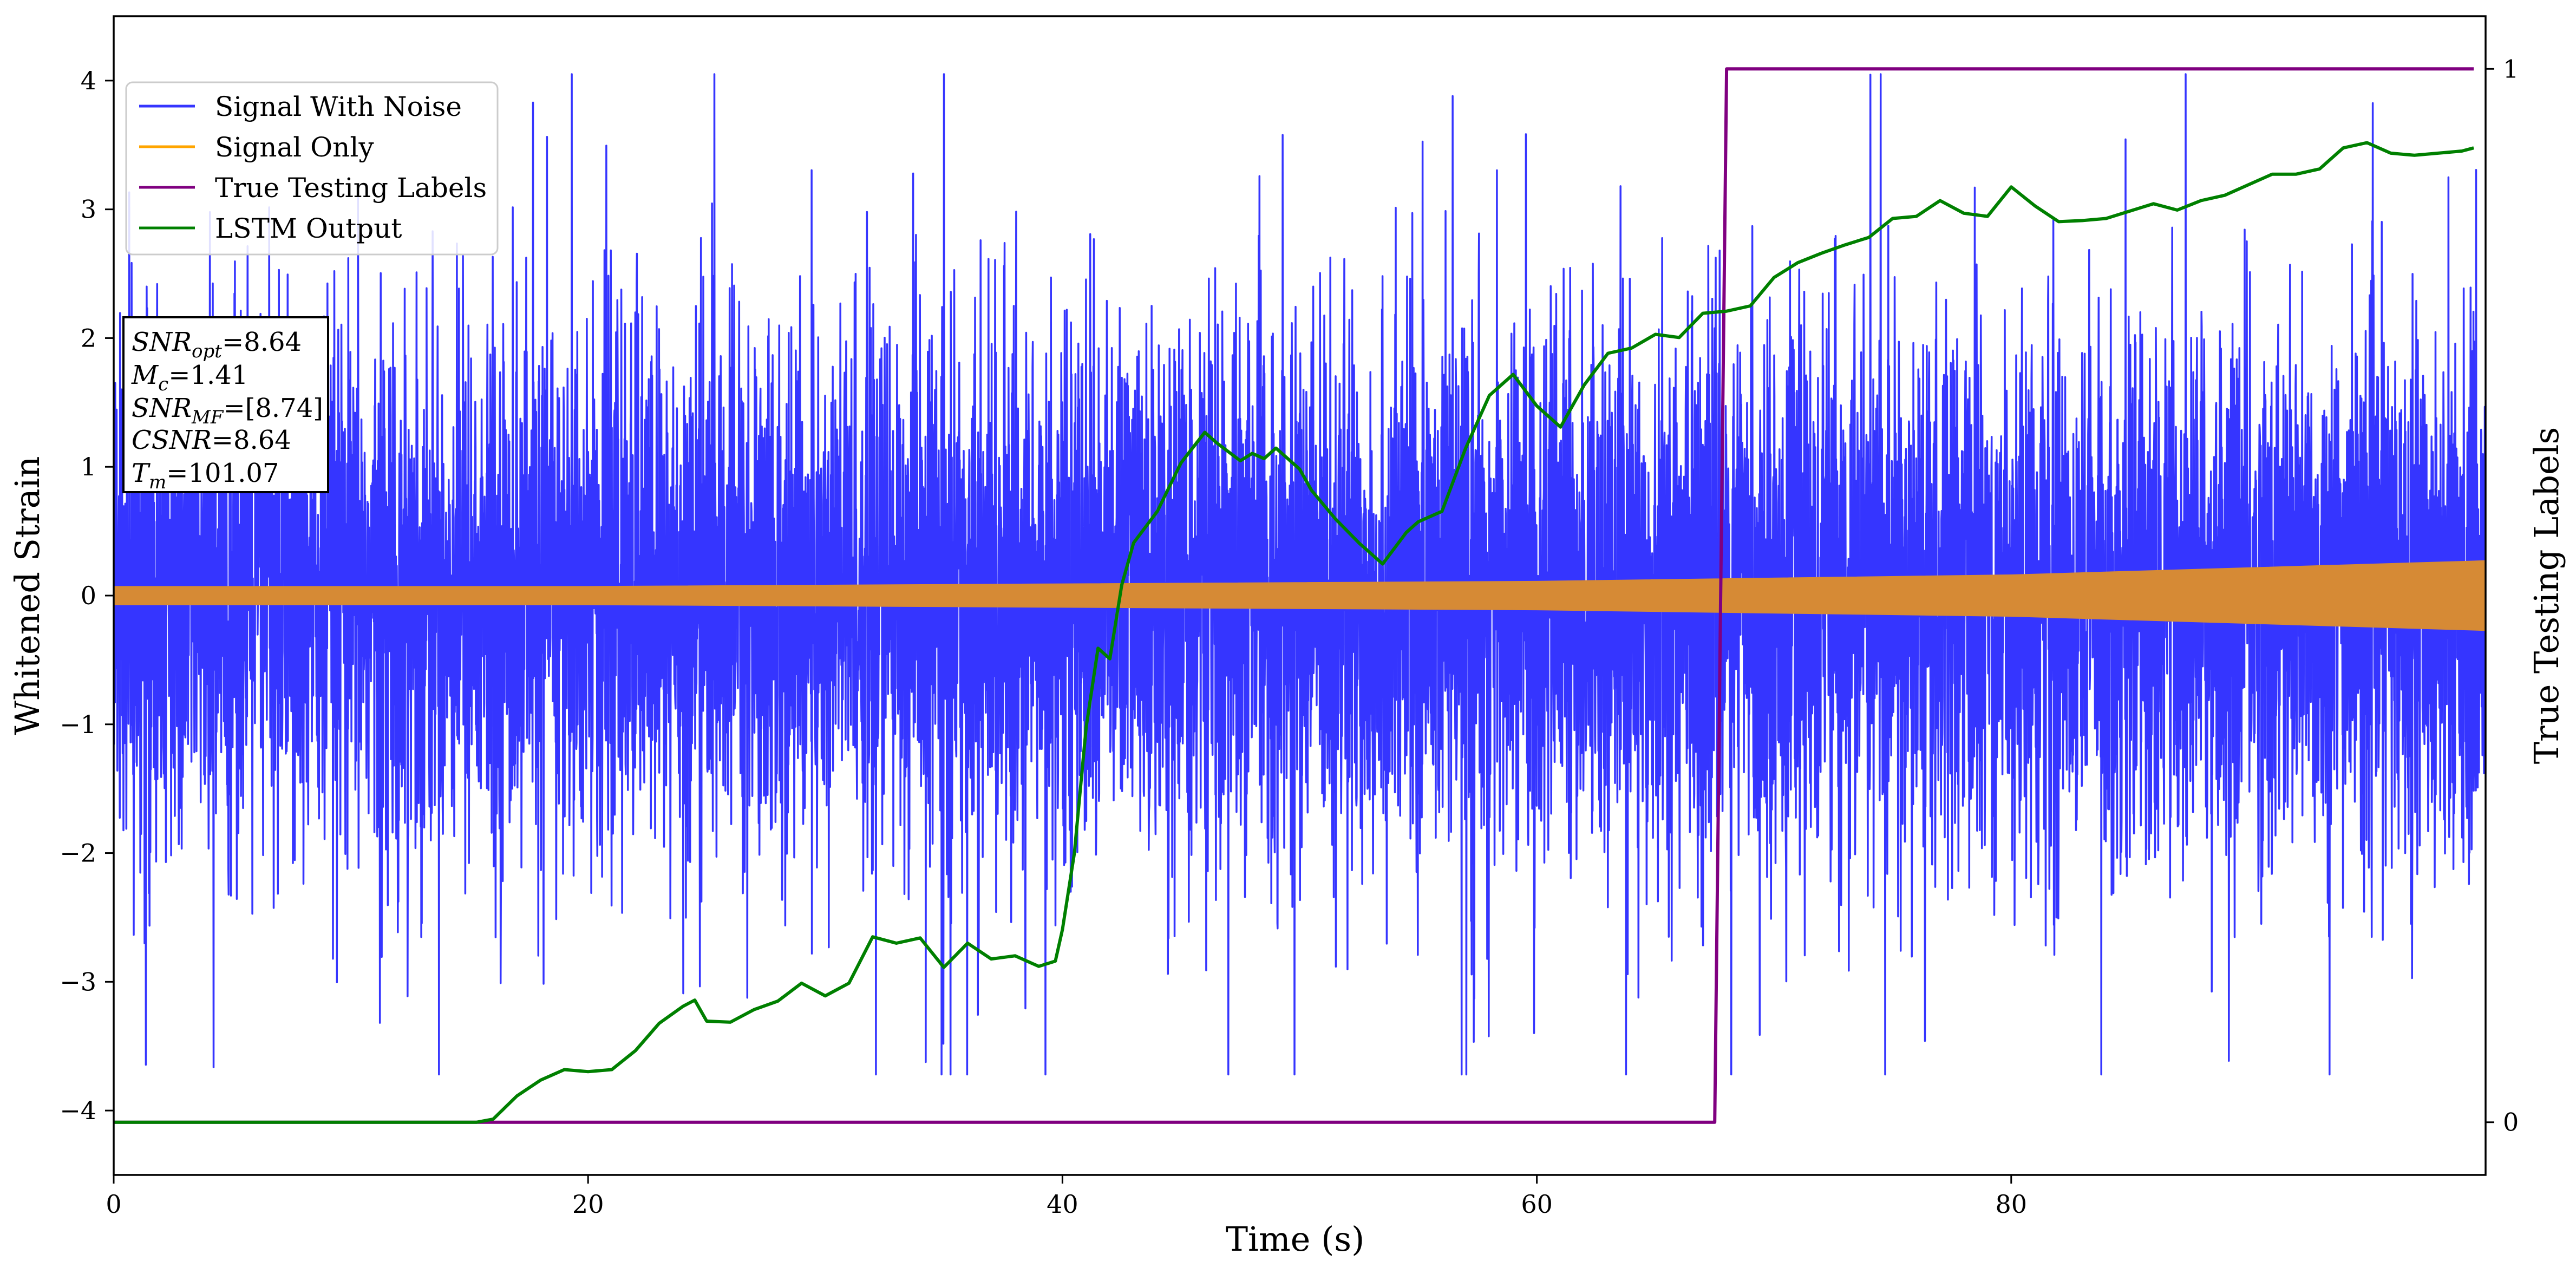 This screenshot has height=1274, width=2576. Describe the element at coordinates (588, 1204) in the screenshot. I see `x-tick-label: 20` at that location.